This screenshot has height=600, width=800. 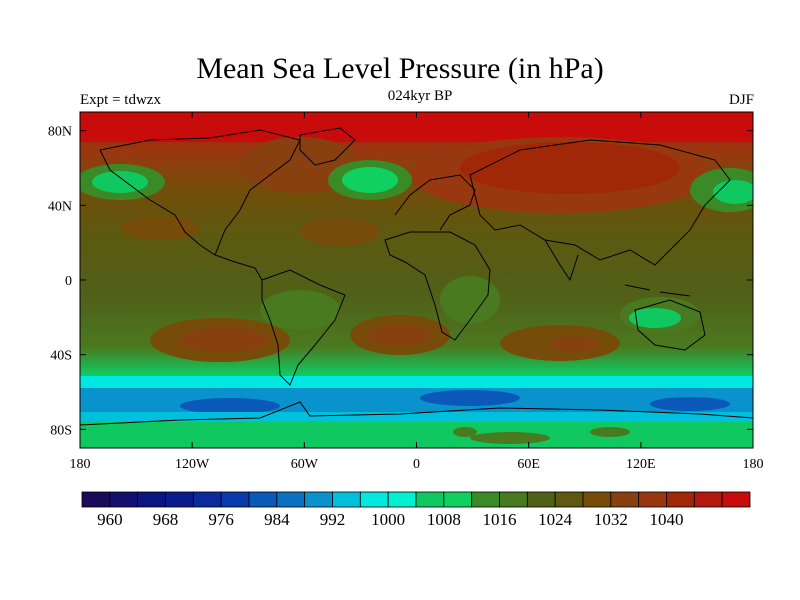 What do you see at coordinates (166, 519) in the screenshot?
I see `colorbar-label: 968` at bounding box center [166, 519].